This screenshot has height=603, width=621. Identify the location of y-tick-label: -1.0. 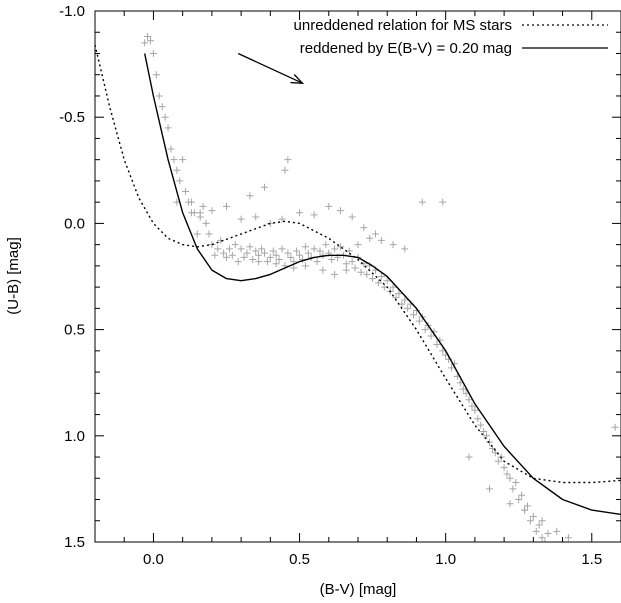
(72, 11).